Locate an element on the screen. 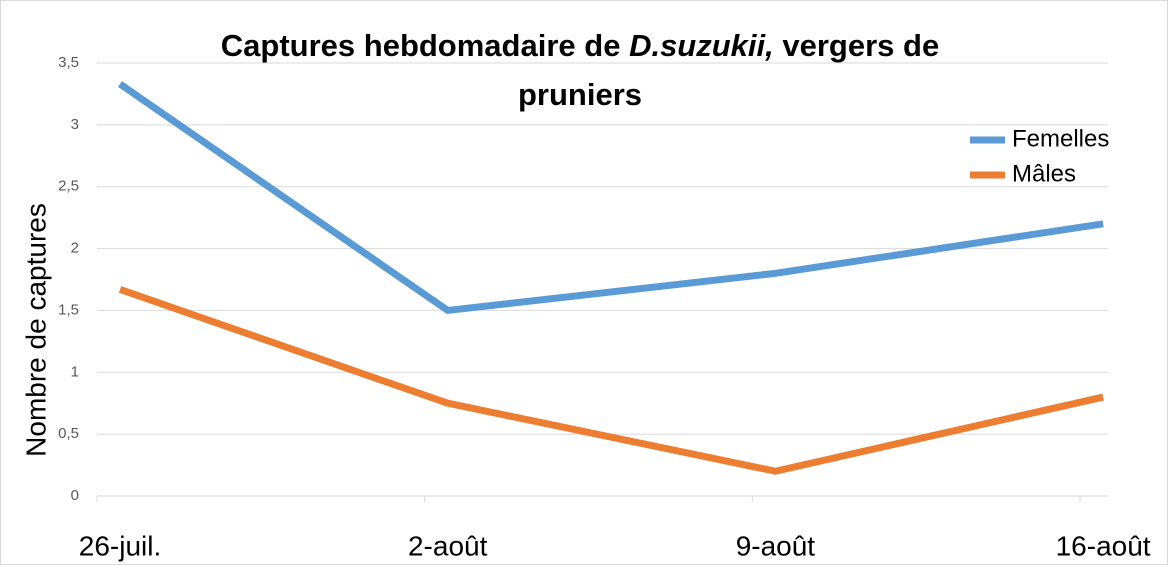 This screenshot has height=565, width=1168. y-tick-label: 1,5 is located at coordinates (68, 309).